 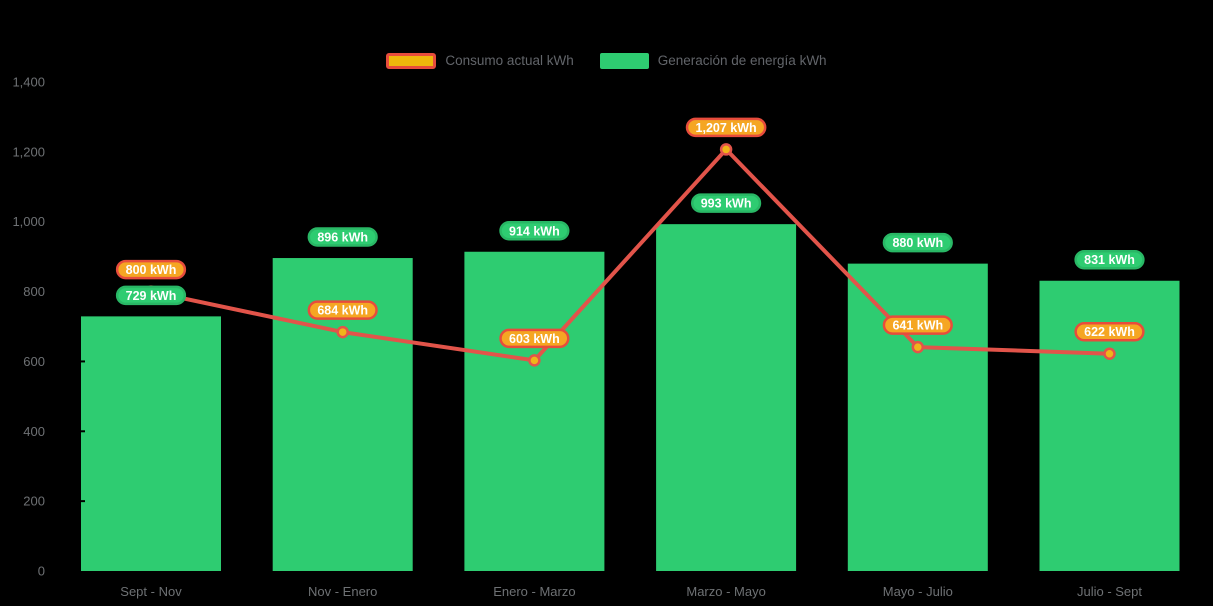 What do you see at coordinates (34, 431) in the screenshot?
I see `y-axis-label: 400` at bounding box center [34, 431].